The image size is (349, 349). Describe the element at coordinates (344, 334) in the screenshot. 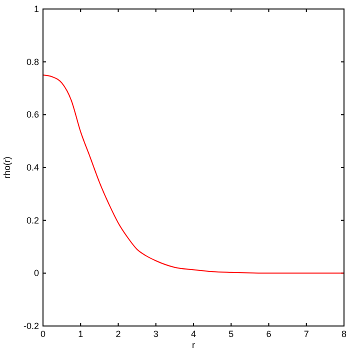

I see `x-tick-label: 8` at that location.